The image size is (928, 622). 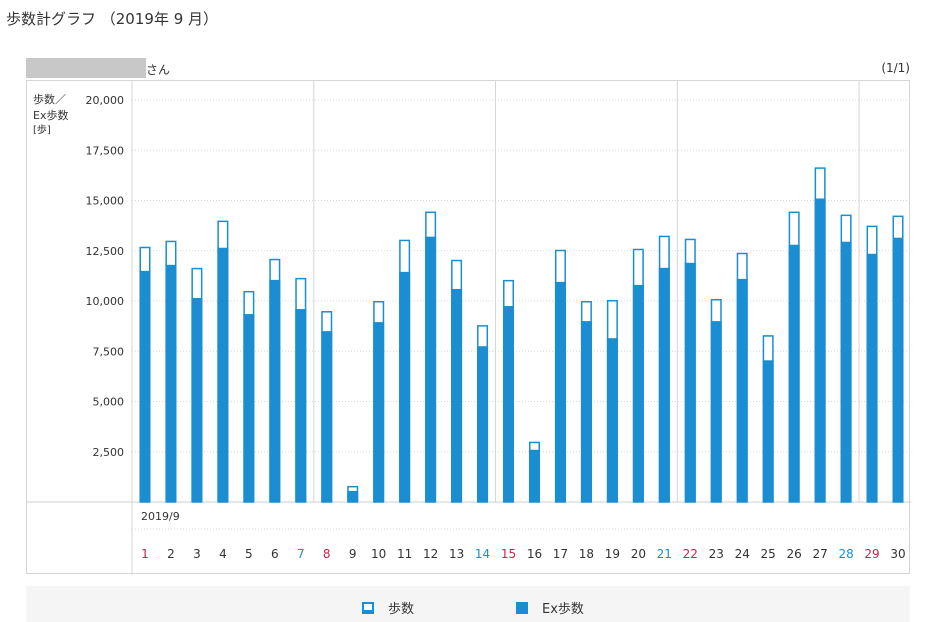 What do you see at coordinates (534, 554) in the screenshot?
I see `x-tick-label-16: 16` at bounding box center [534, 554].